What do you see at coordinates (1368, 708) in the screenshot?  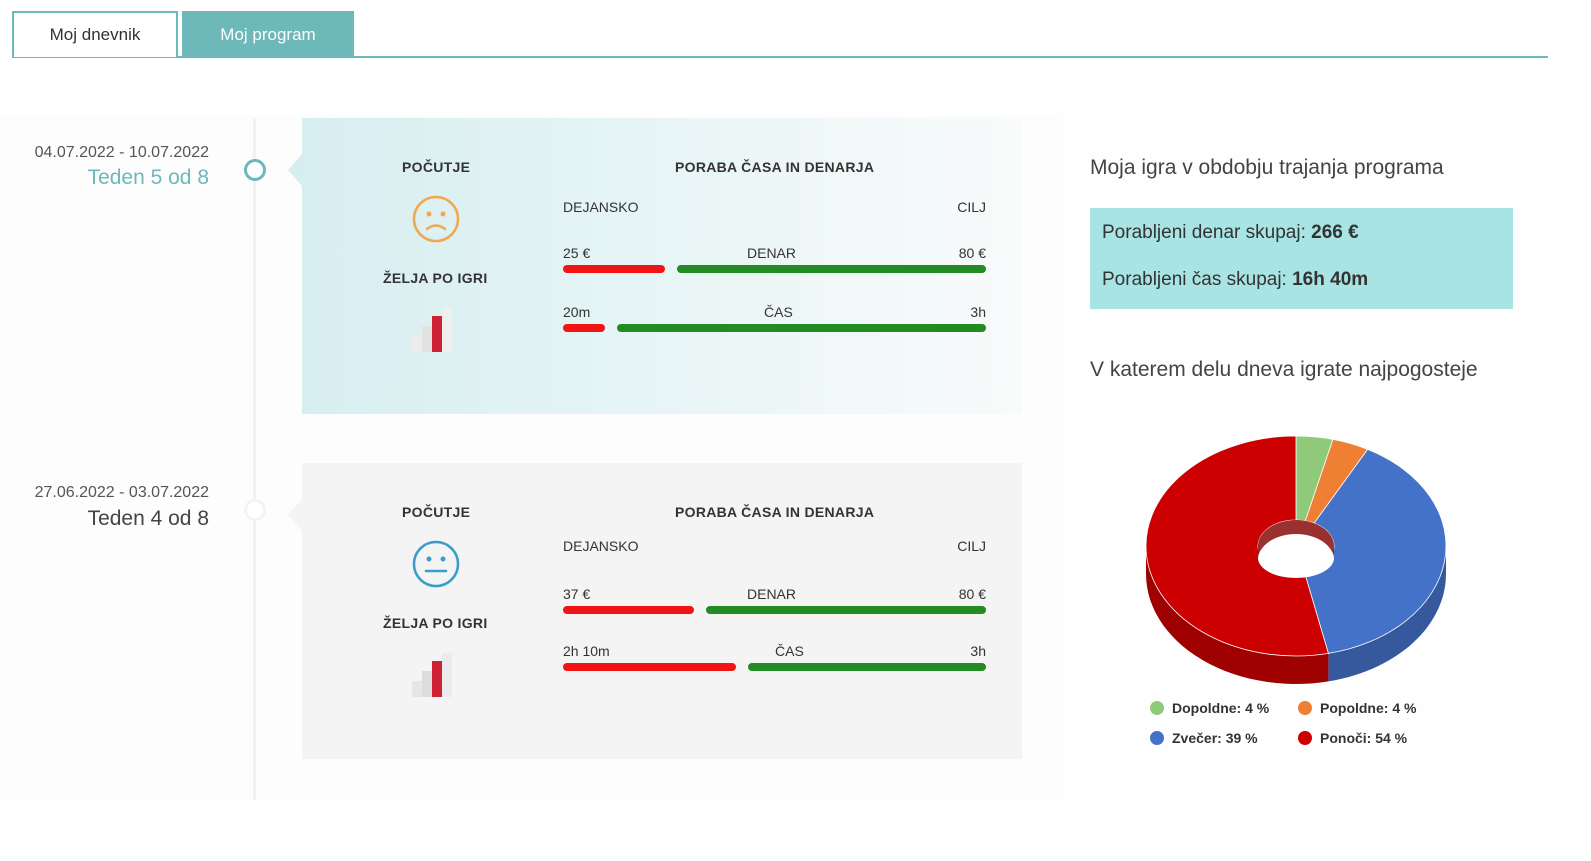 I see `legend-label: Popoldne: 4 %` at bounding box center [1368, 708].